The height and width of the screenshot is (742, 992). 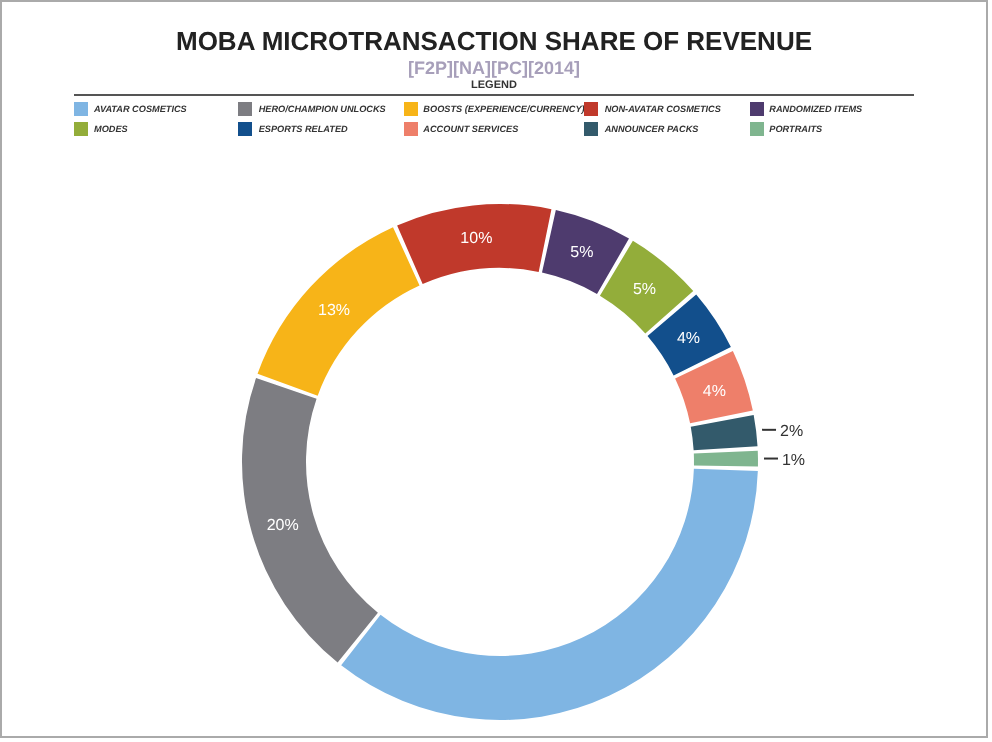 I want to click on data-label: 20%, so click(x=282, y=525).